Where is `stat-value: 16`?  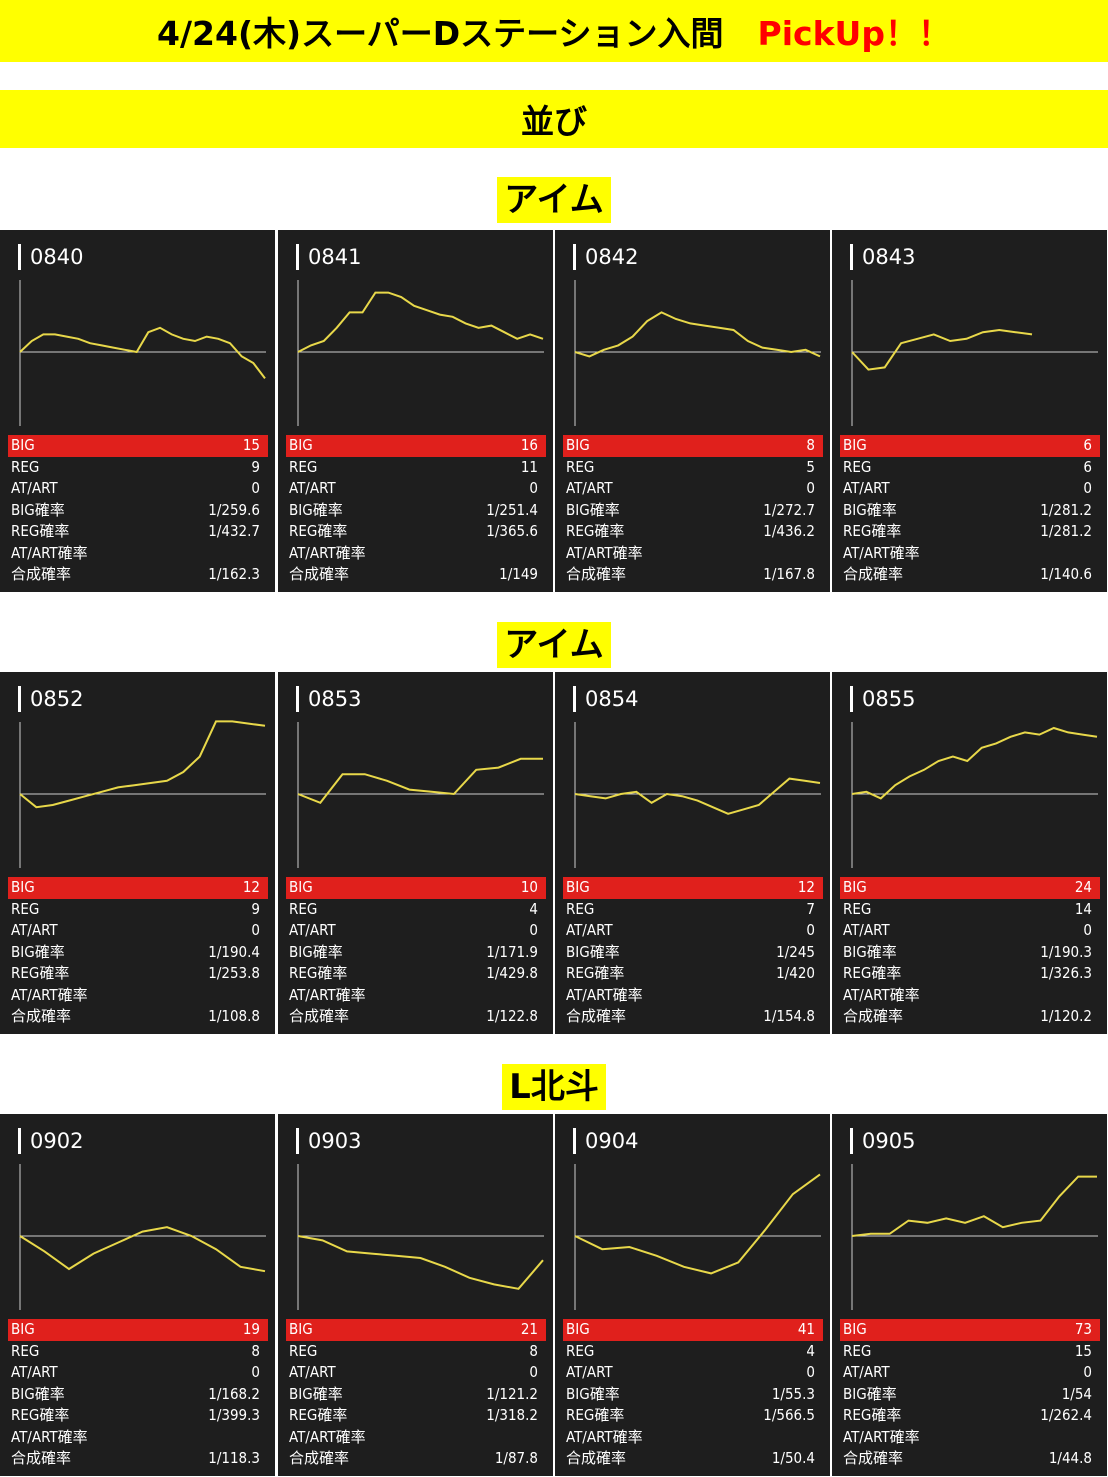
stat-value: 16 is located at coordinates (529, 445).